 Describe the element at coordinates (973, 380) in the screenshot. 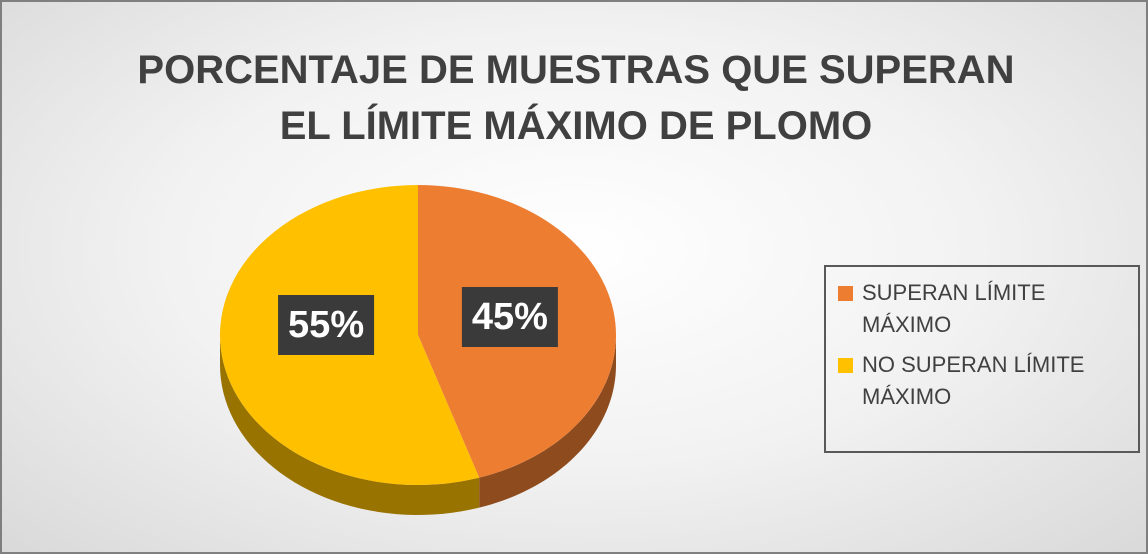

I see `legend-label: NO SUPERAN LÍMITE MÁXIMO` at that location.